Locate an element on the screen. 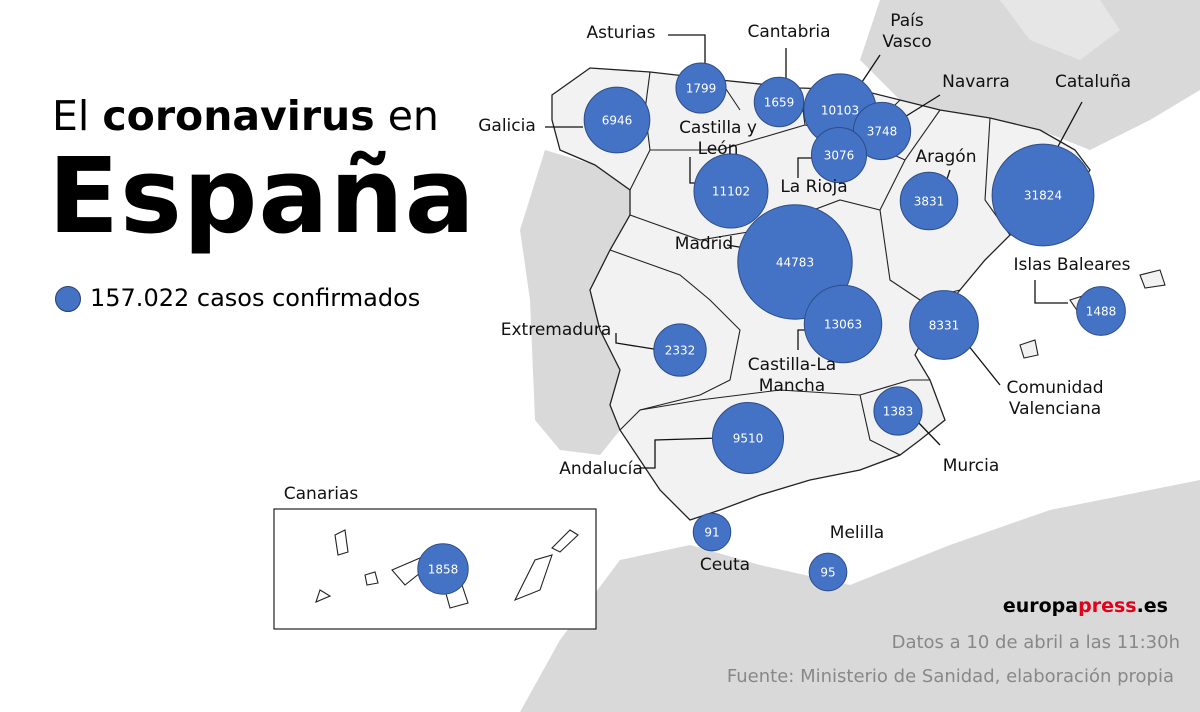 The width and height of the screenshot is (1200, 712). title-main: España is located at coordinates (262, 196).